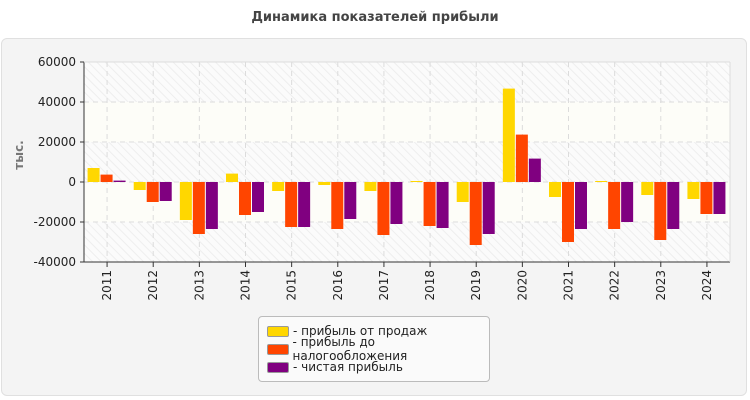 This screenshot has height=400, width=750. What do you see at coordinates (338, 285) in the screenshot?
I see `x-tick-label: 2016` at bounding box center [338, 285].